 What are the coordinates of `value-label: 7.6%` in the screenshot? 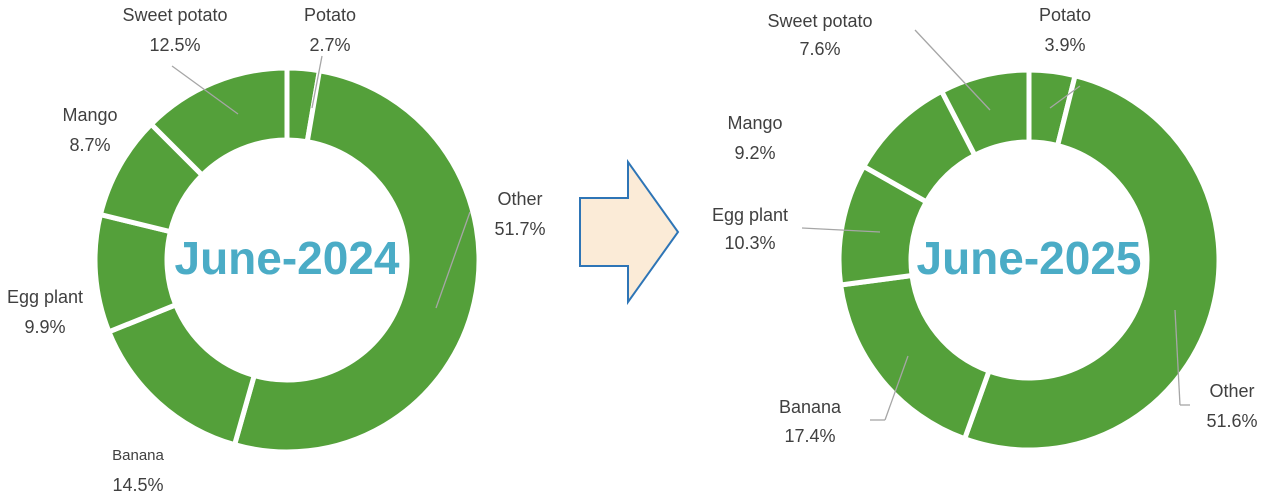 It's located at (819, 49).